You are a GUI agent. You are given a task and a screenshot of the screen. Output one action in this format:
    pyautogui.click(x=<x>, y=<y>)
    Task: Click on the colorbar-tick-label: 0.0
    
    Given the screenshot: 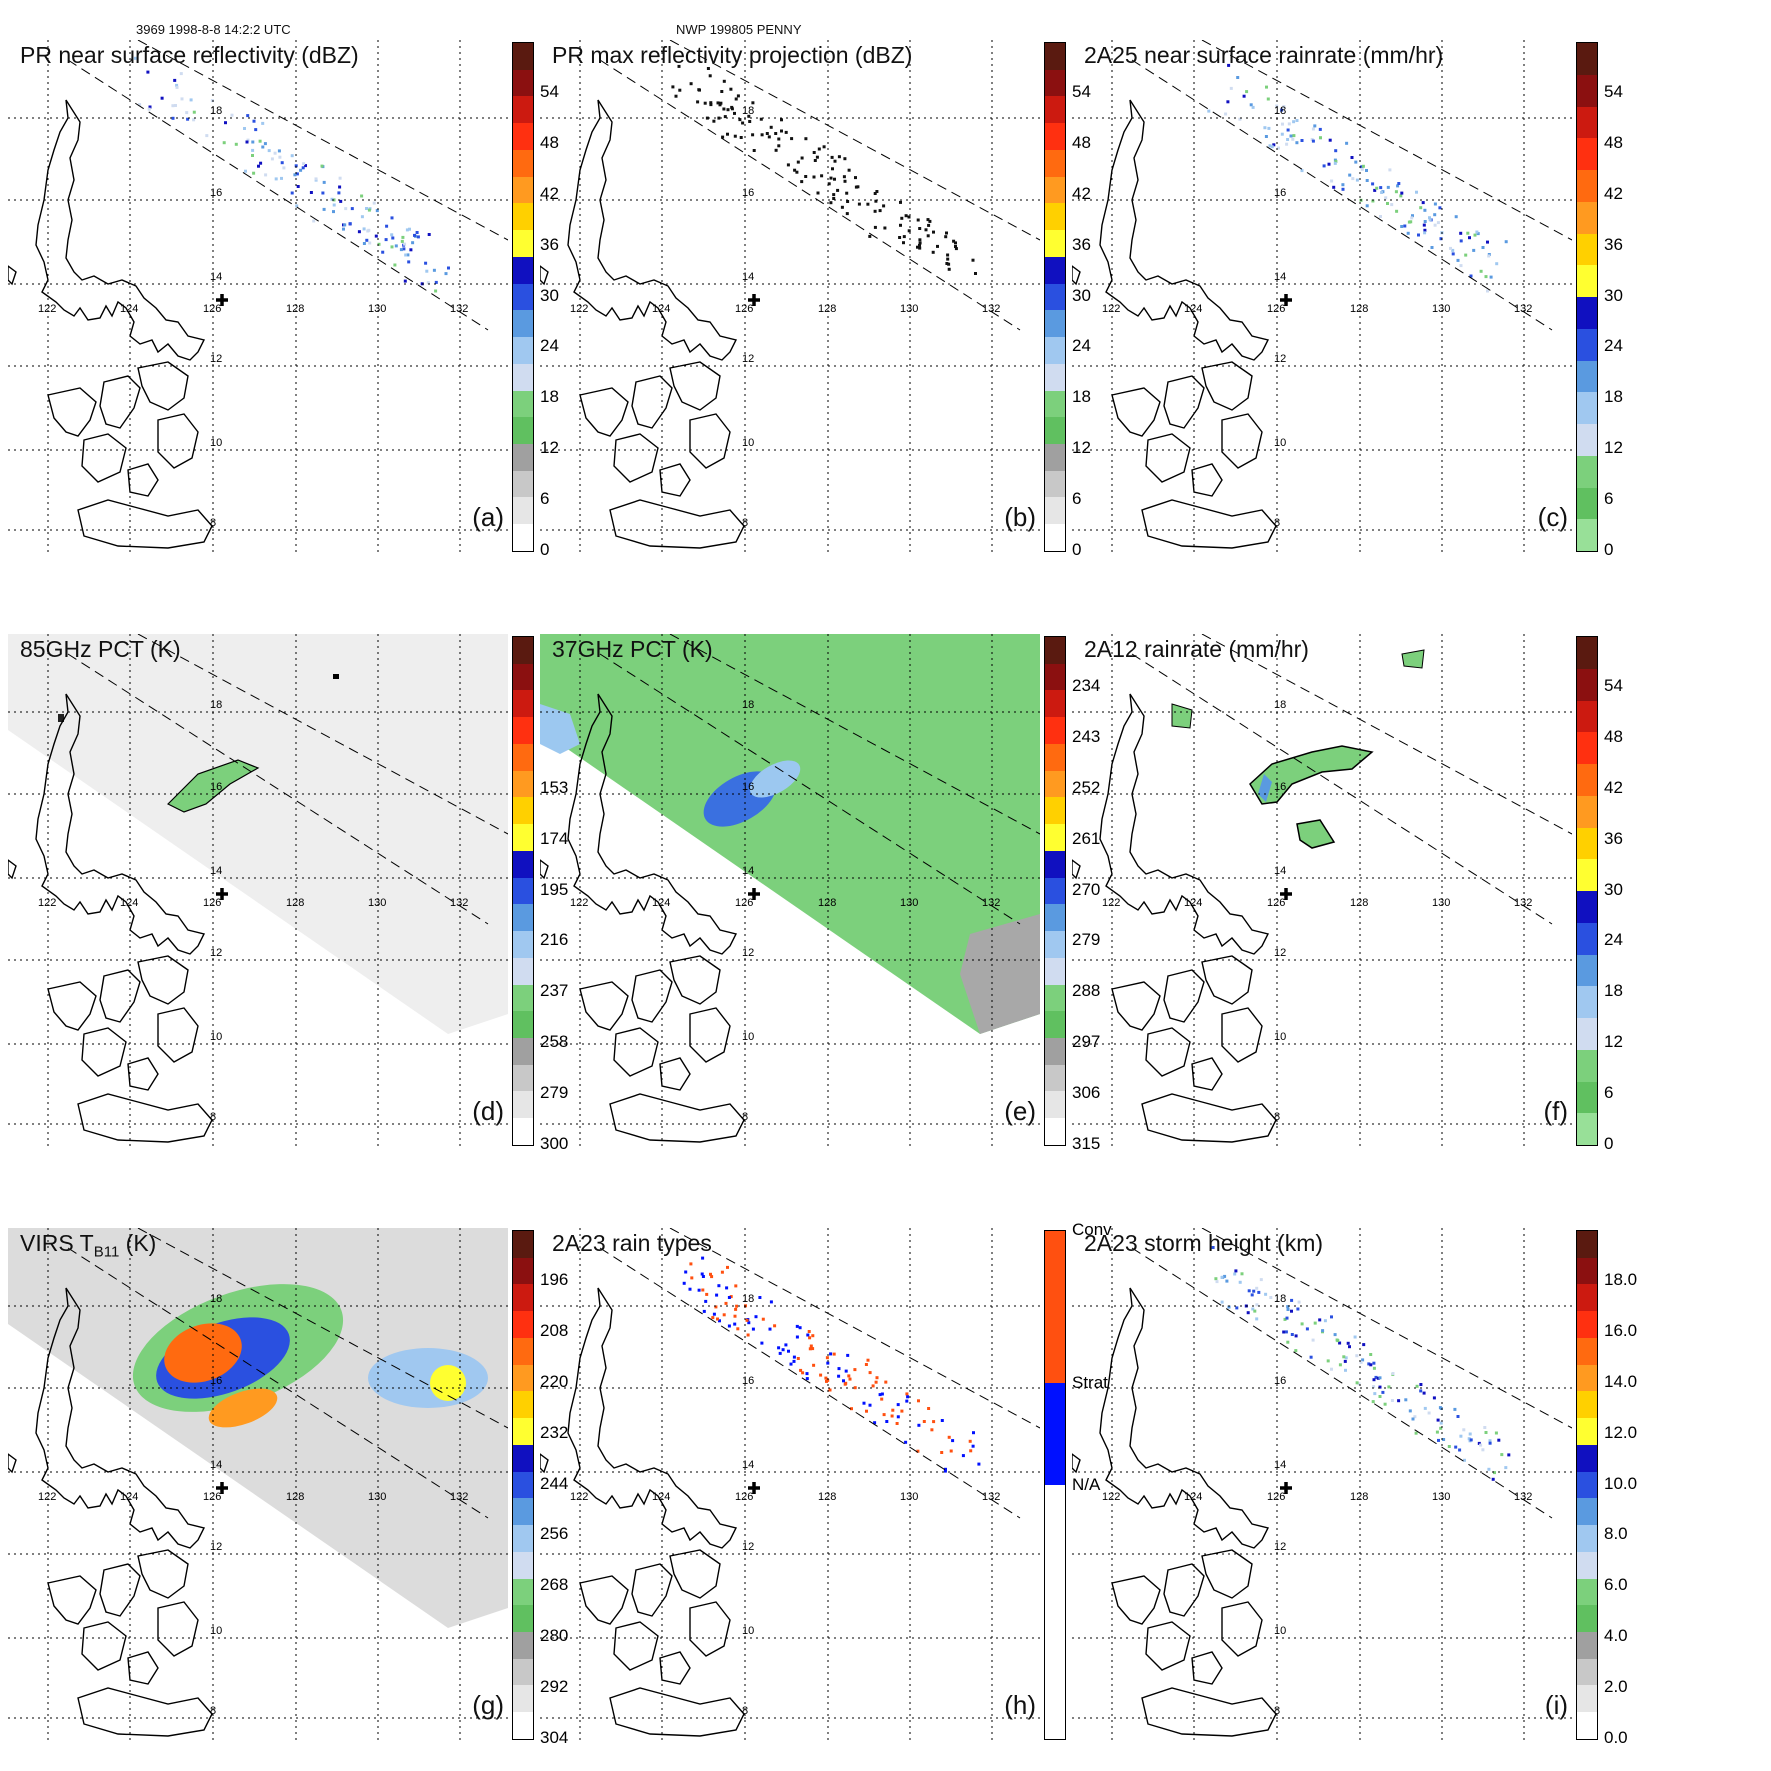 What is the action you would take?
    pyautogui.click(x=1616, y=1737)
    